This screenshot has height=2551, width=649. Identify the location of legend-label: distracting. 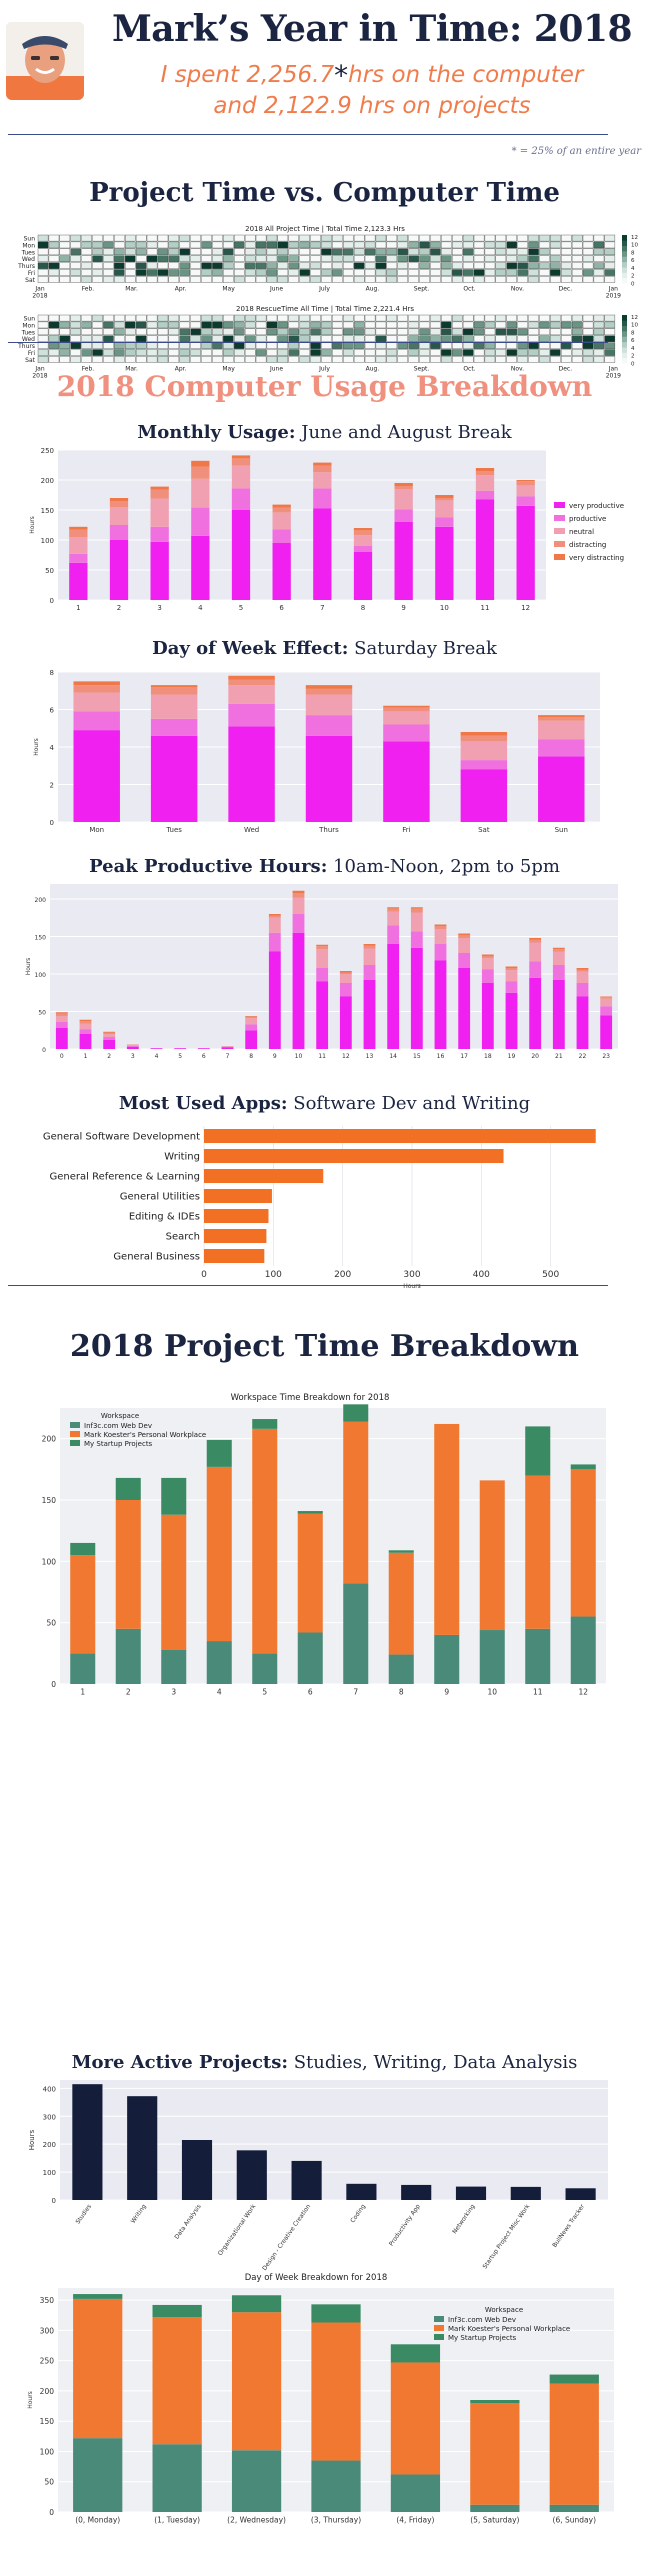
(587, 545).